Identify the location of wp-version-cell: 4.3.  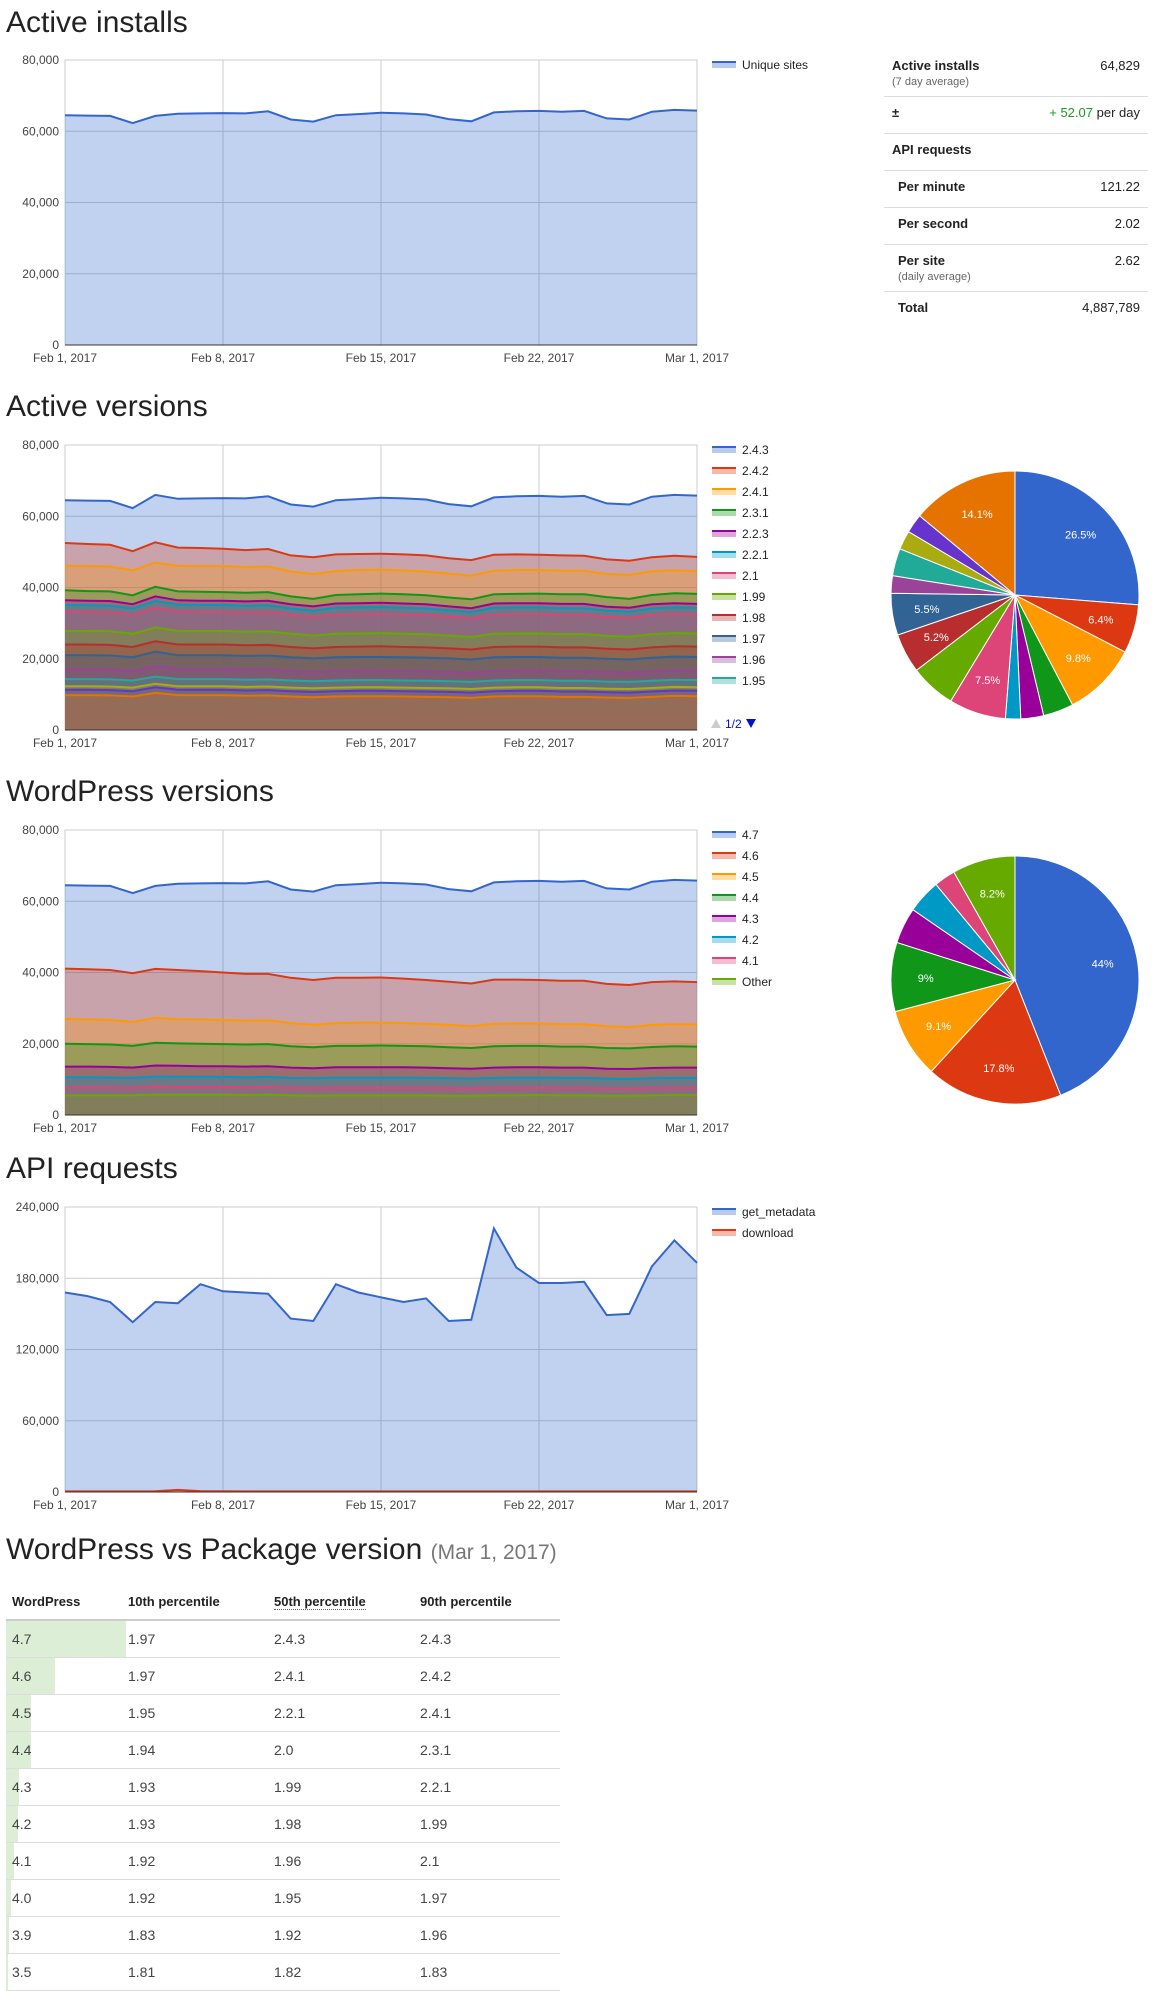
(64, 1787).